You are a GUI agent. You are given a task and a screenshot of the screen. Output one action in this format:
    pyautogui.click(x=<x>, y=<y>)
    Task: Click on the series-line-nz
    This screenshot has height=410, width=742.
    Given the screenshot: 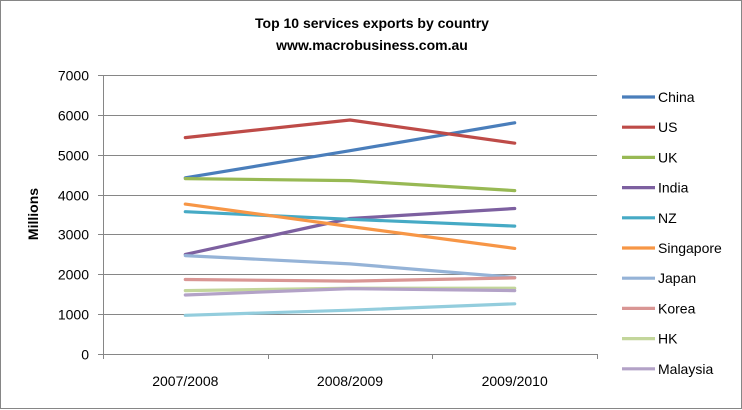 What is the action you would take?
    pyautogui.click(x=350, y=219)
    